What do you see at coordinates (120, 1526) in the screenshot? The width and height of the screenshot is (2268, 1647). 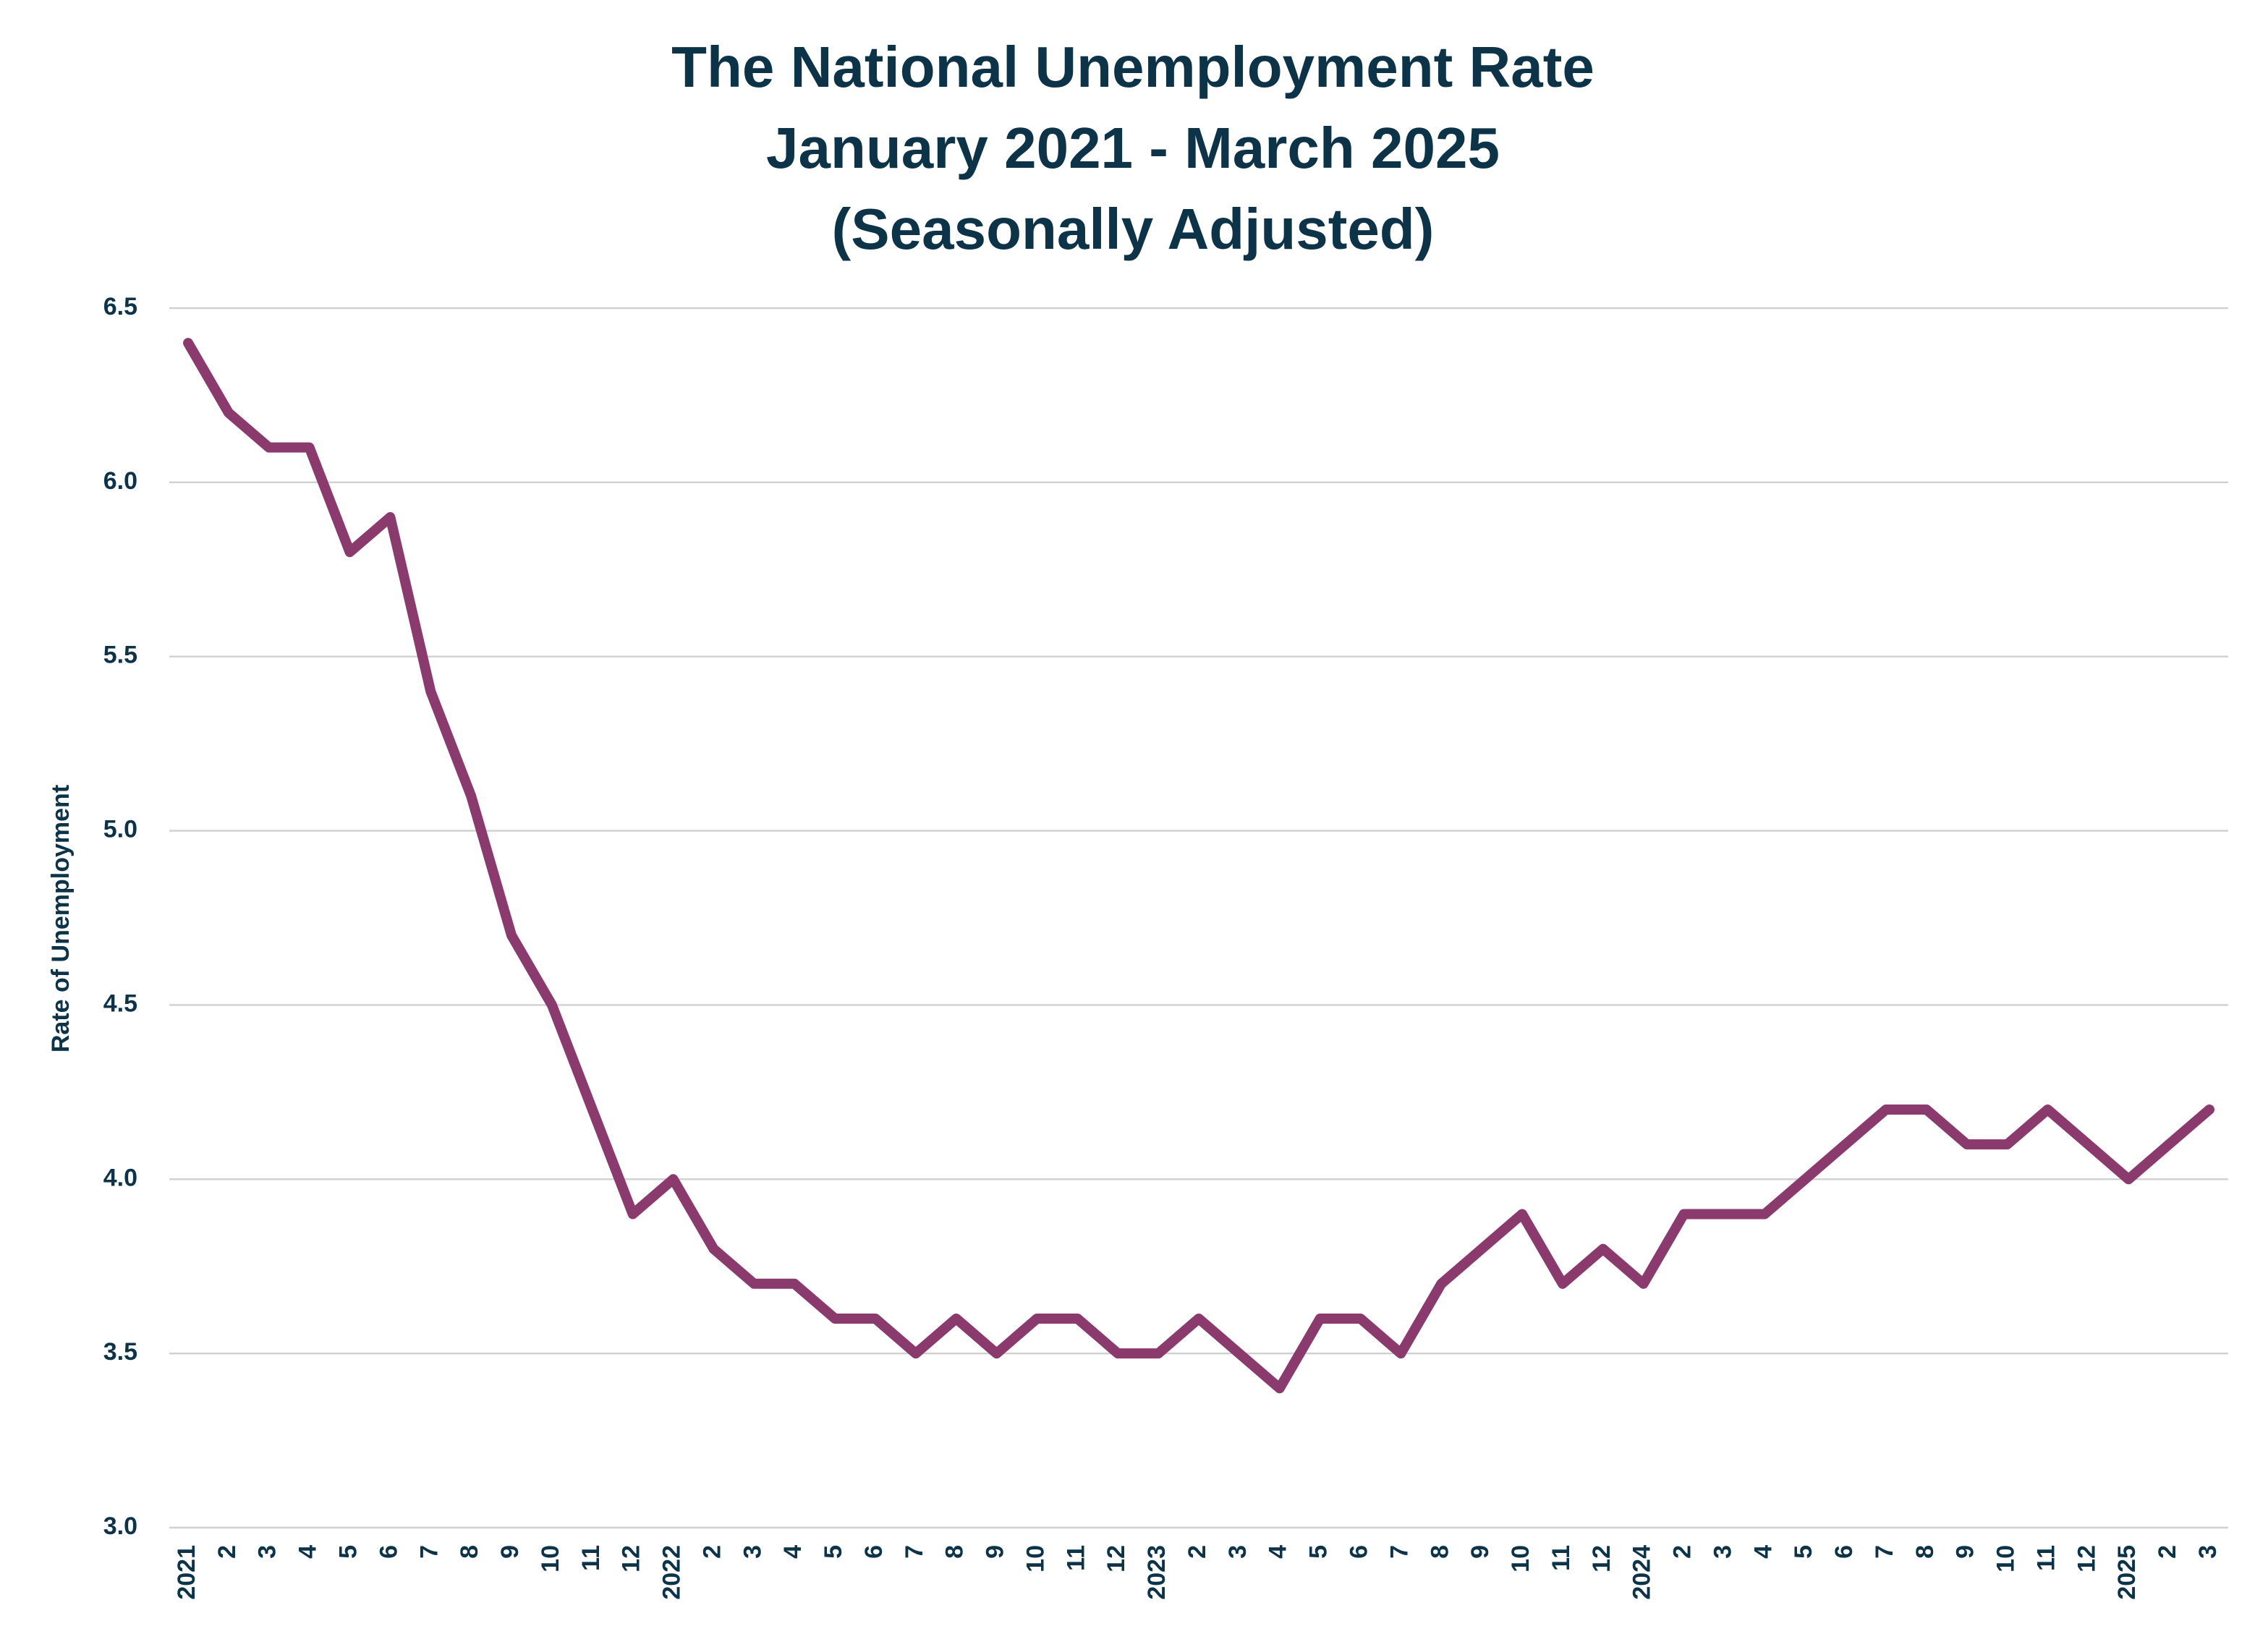 I see `y-tick-label: 3.0` at bounding box center [120, 1526].